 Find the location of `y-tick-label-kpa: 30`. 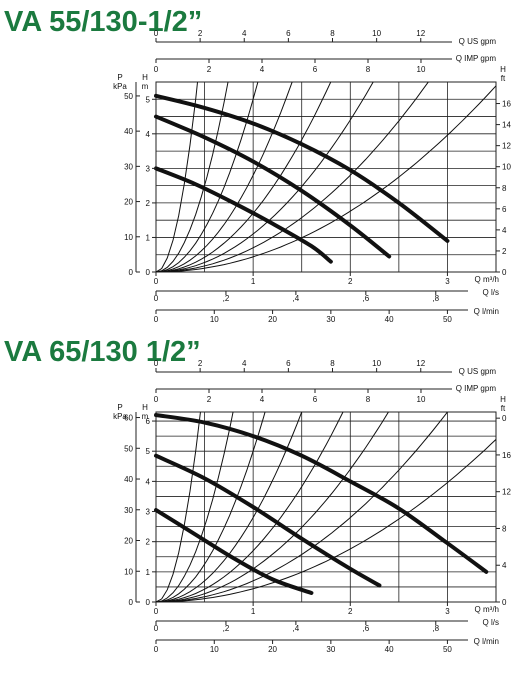

y-tick-label-kpa: 30 is located at coordinates (128, 510).